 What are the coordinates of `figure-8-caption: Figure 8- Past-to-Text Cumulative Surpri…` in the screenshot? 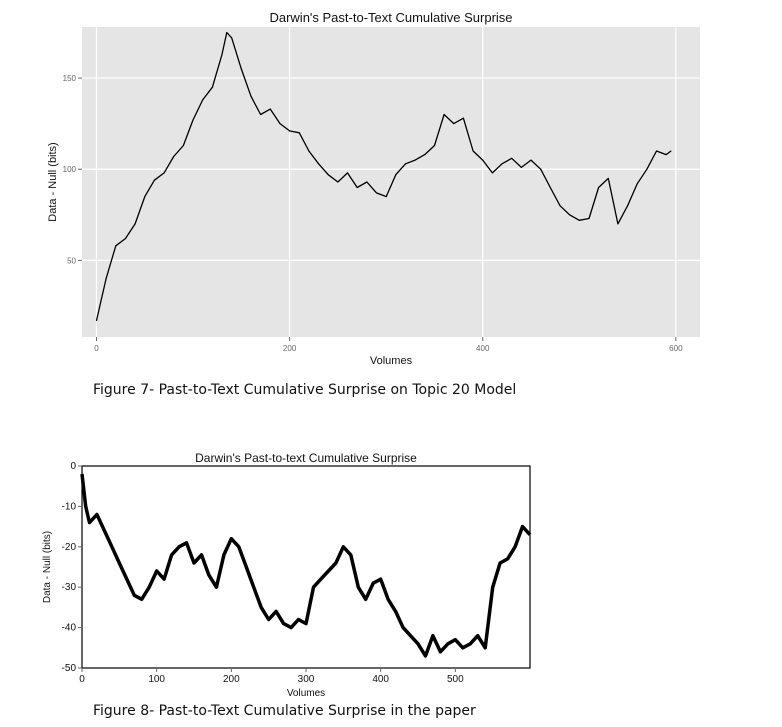 It's located at (284, 711).